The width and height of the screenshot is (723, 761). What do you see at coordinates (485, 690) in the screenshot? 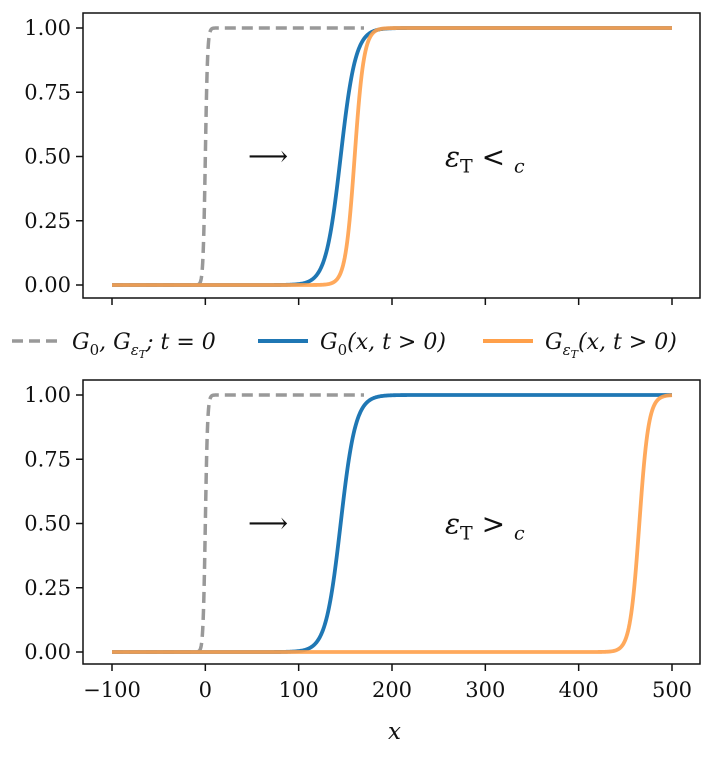
I see `x-tick-label: 300` at bounding box center [485, 690].